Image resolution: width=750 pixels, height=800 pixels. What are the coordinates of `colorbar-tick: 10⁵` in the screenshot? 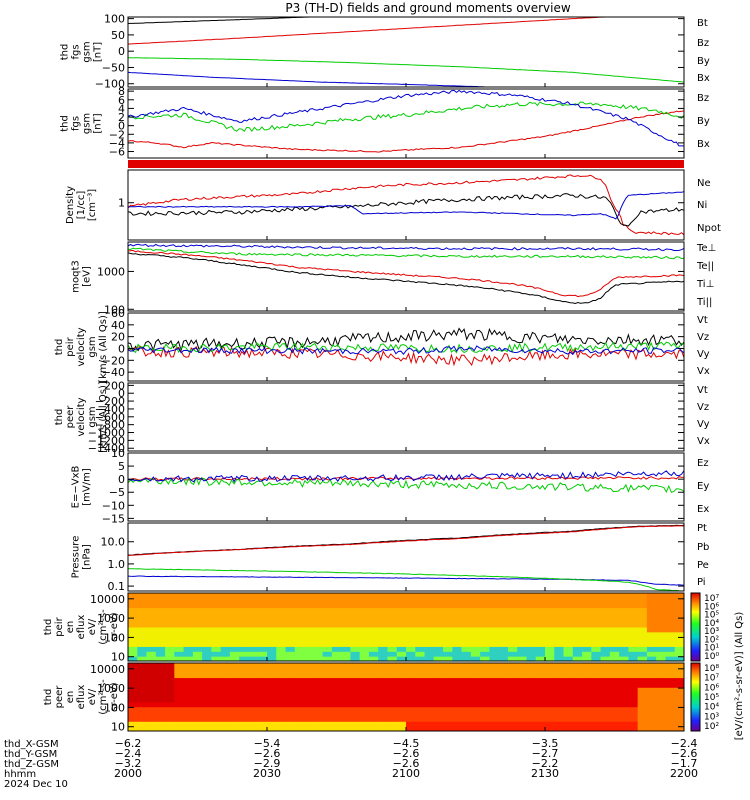 It's located at (711, 698).